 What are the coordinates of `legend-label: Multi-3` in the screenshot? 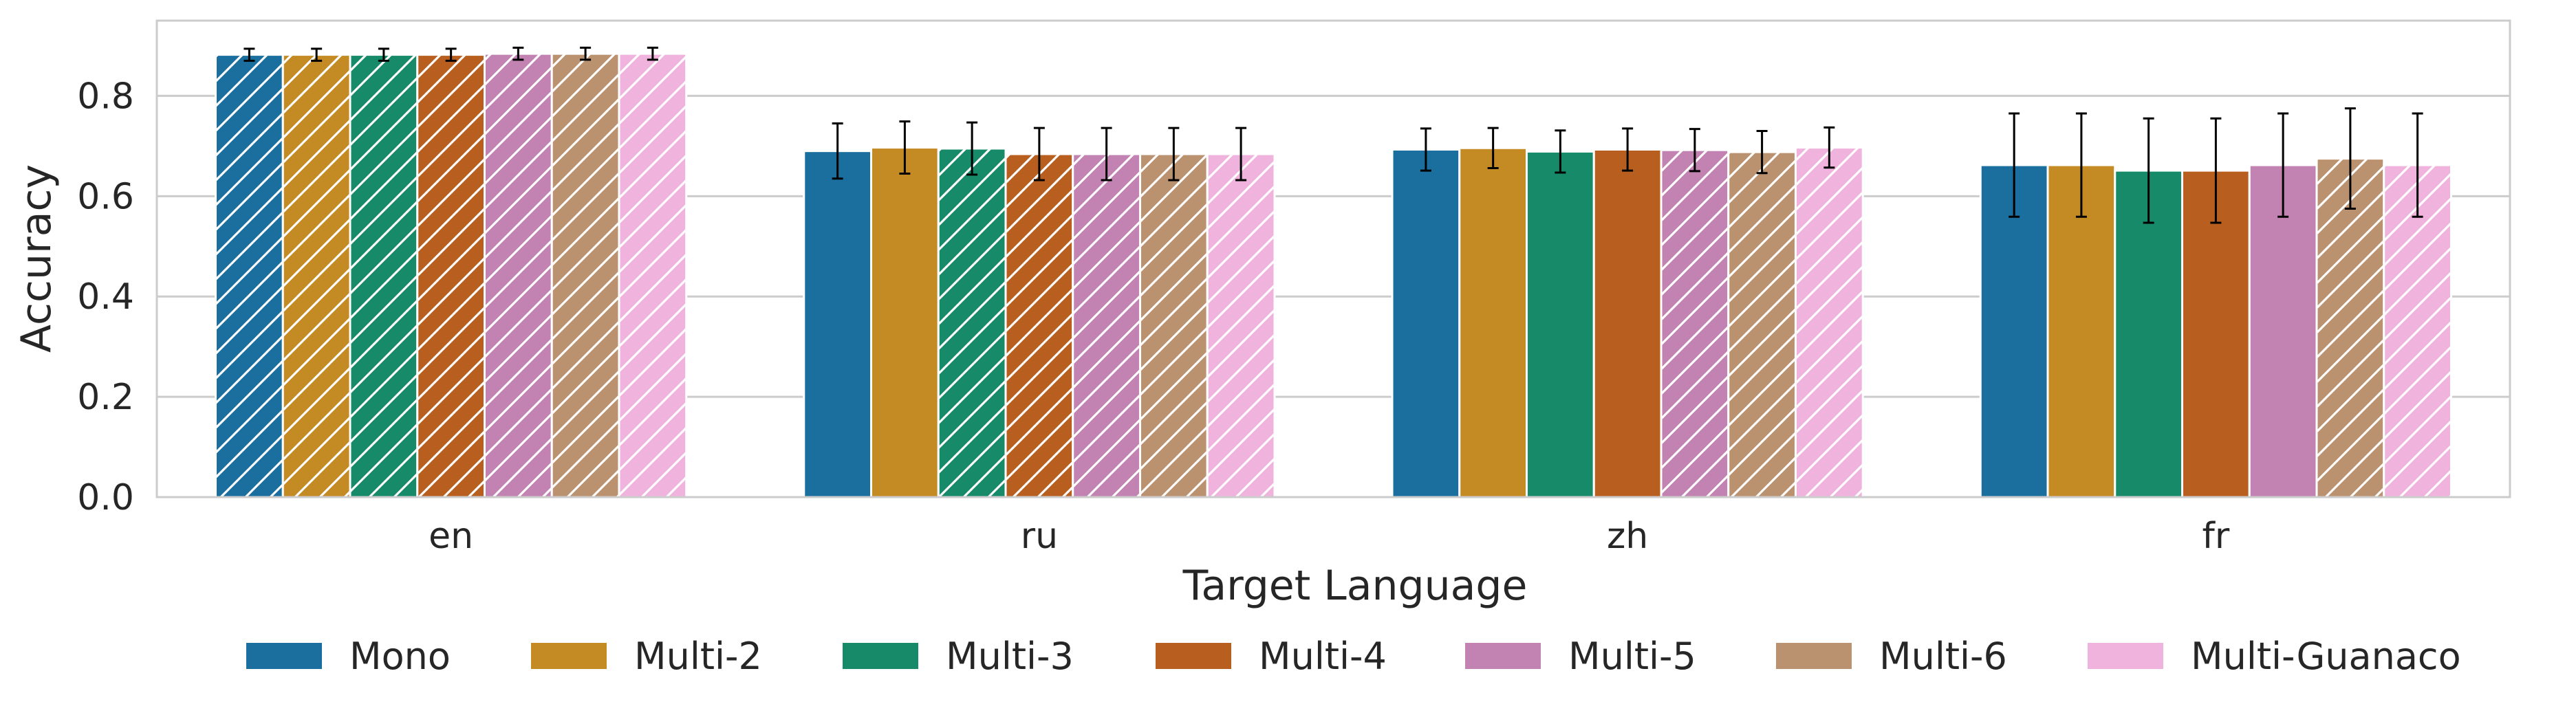 It's located at (1010, 656).